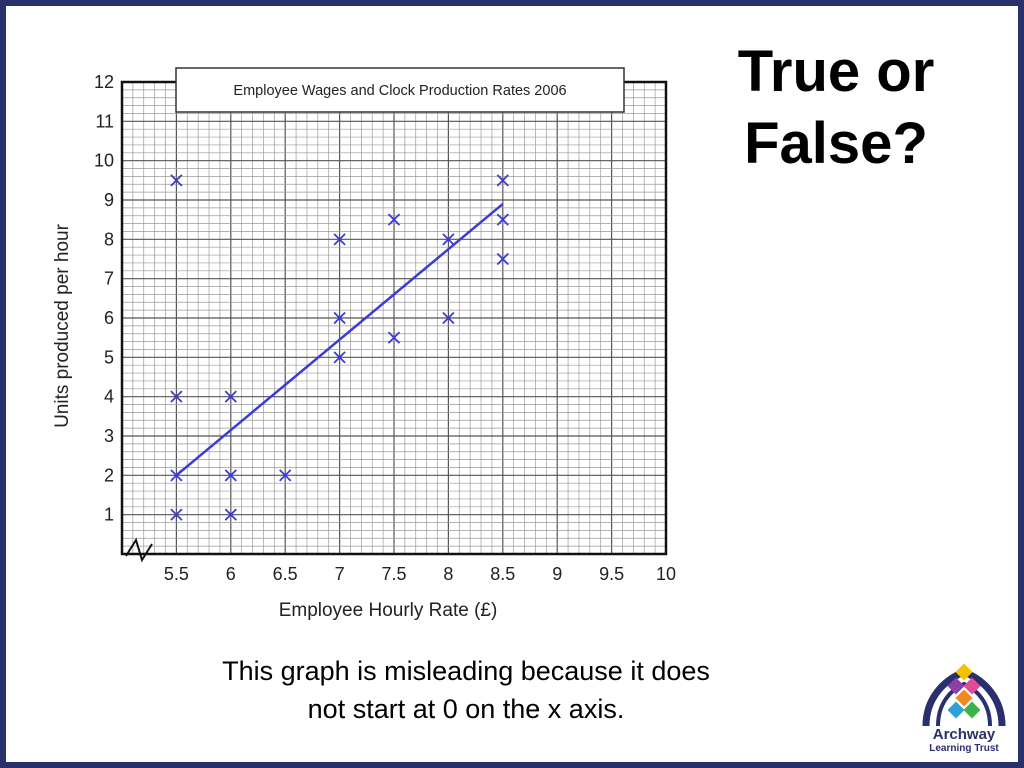 The width and height of the screenshot is (1024, 768). I want to click on x-tick-label: 8.5, so click(502, 574).